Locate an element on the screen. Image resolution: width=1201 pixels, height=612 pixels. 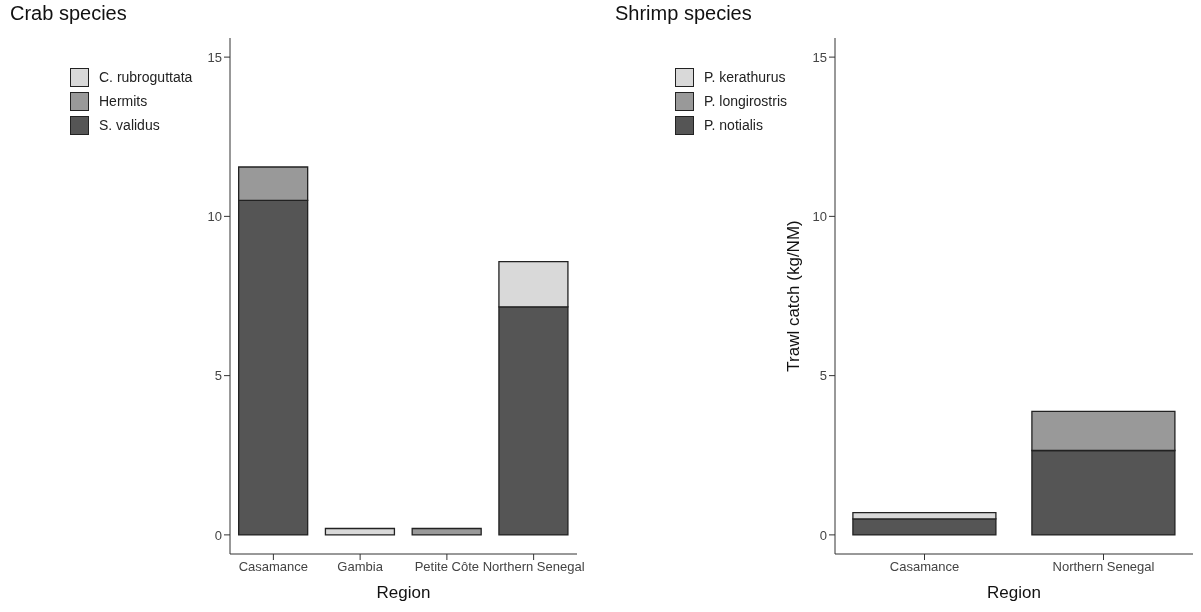
text: Crab species is located at coordinates (68, 13).